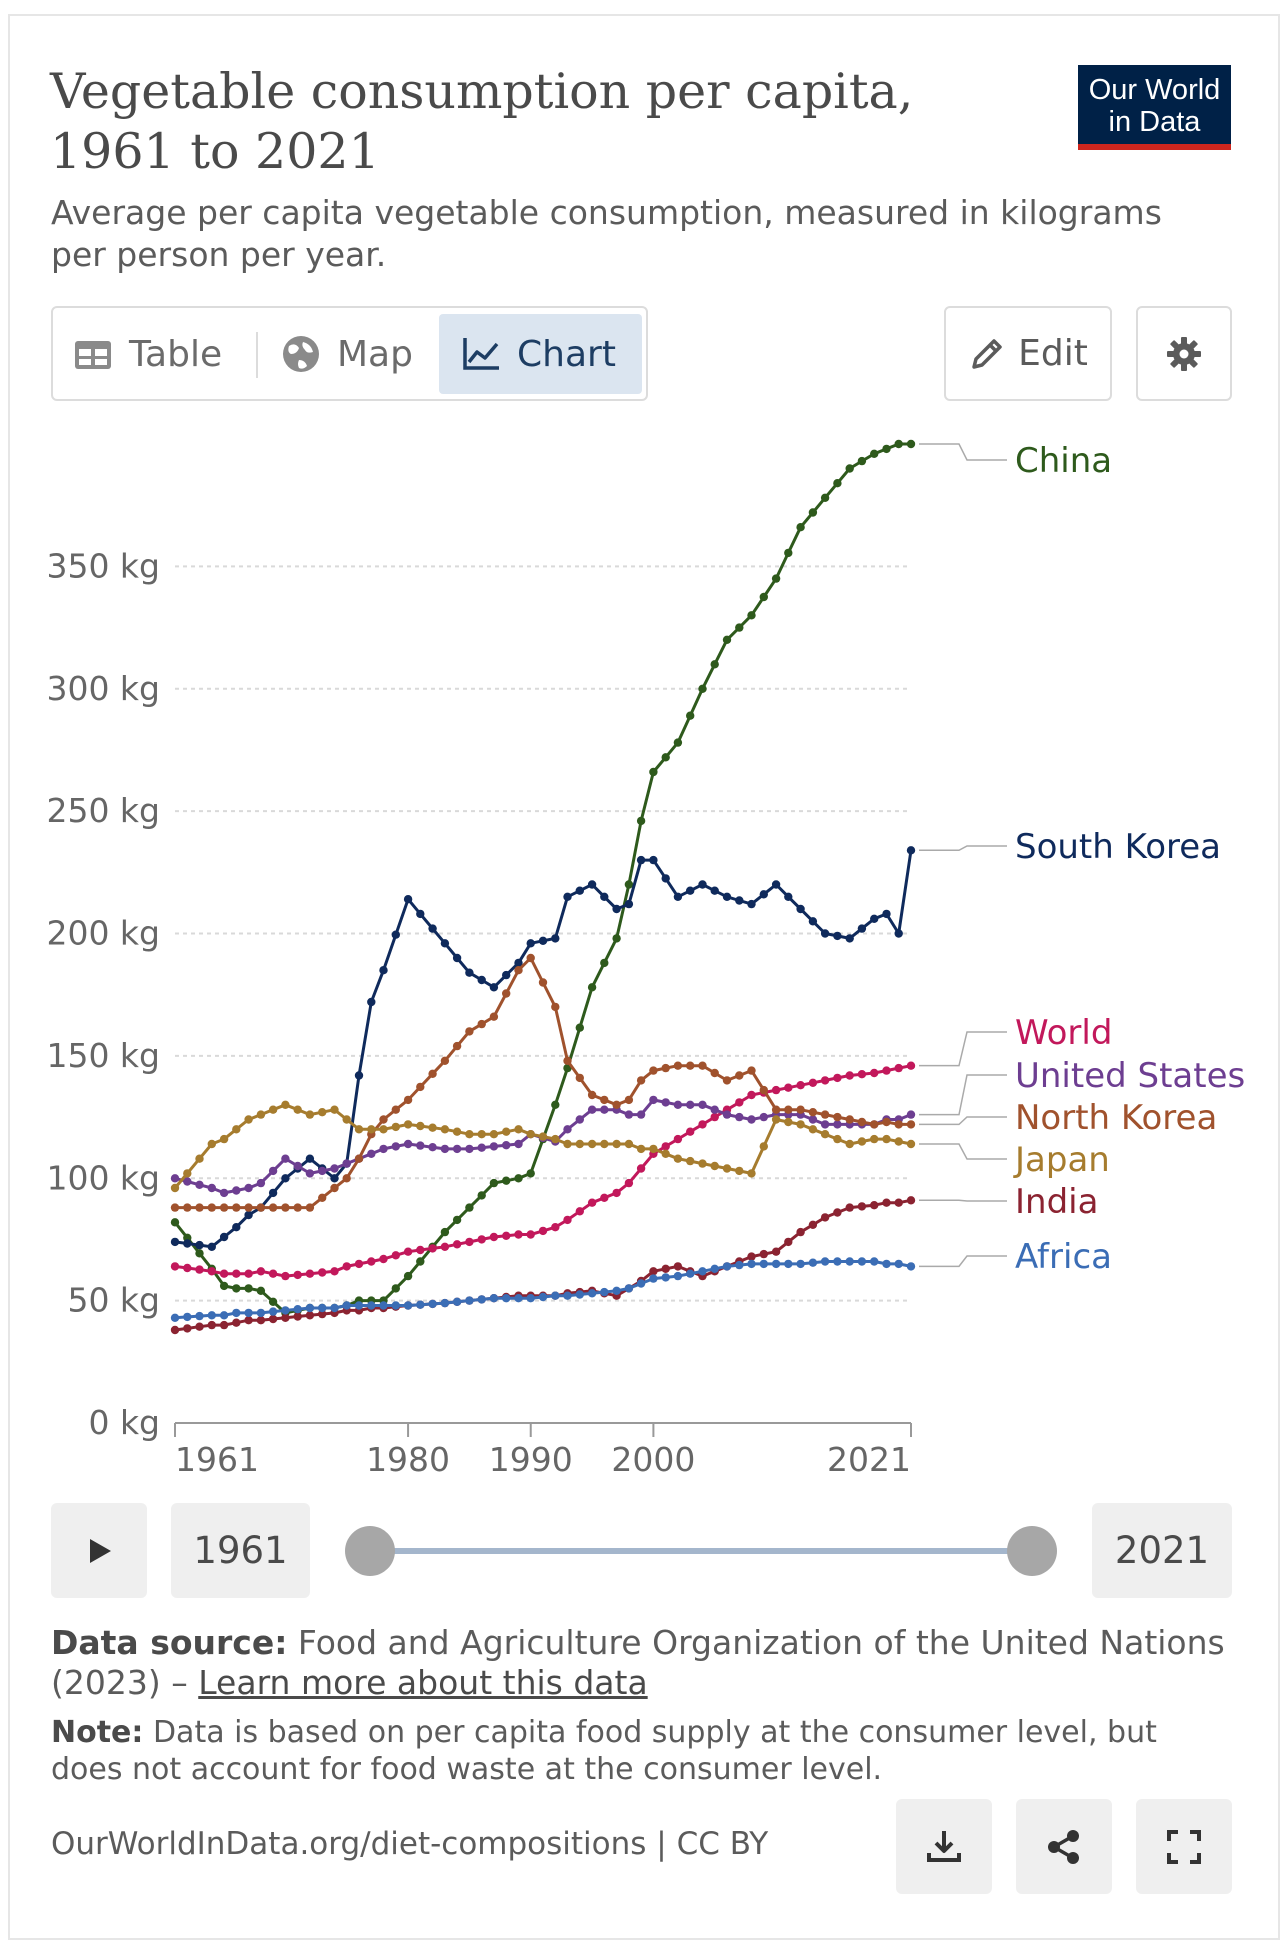 The image size is (1284, 1945). I want to click on timeline-end-handle, so click(1032, 1551).